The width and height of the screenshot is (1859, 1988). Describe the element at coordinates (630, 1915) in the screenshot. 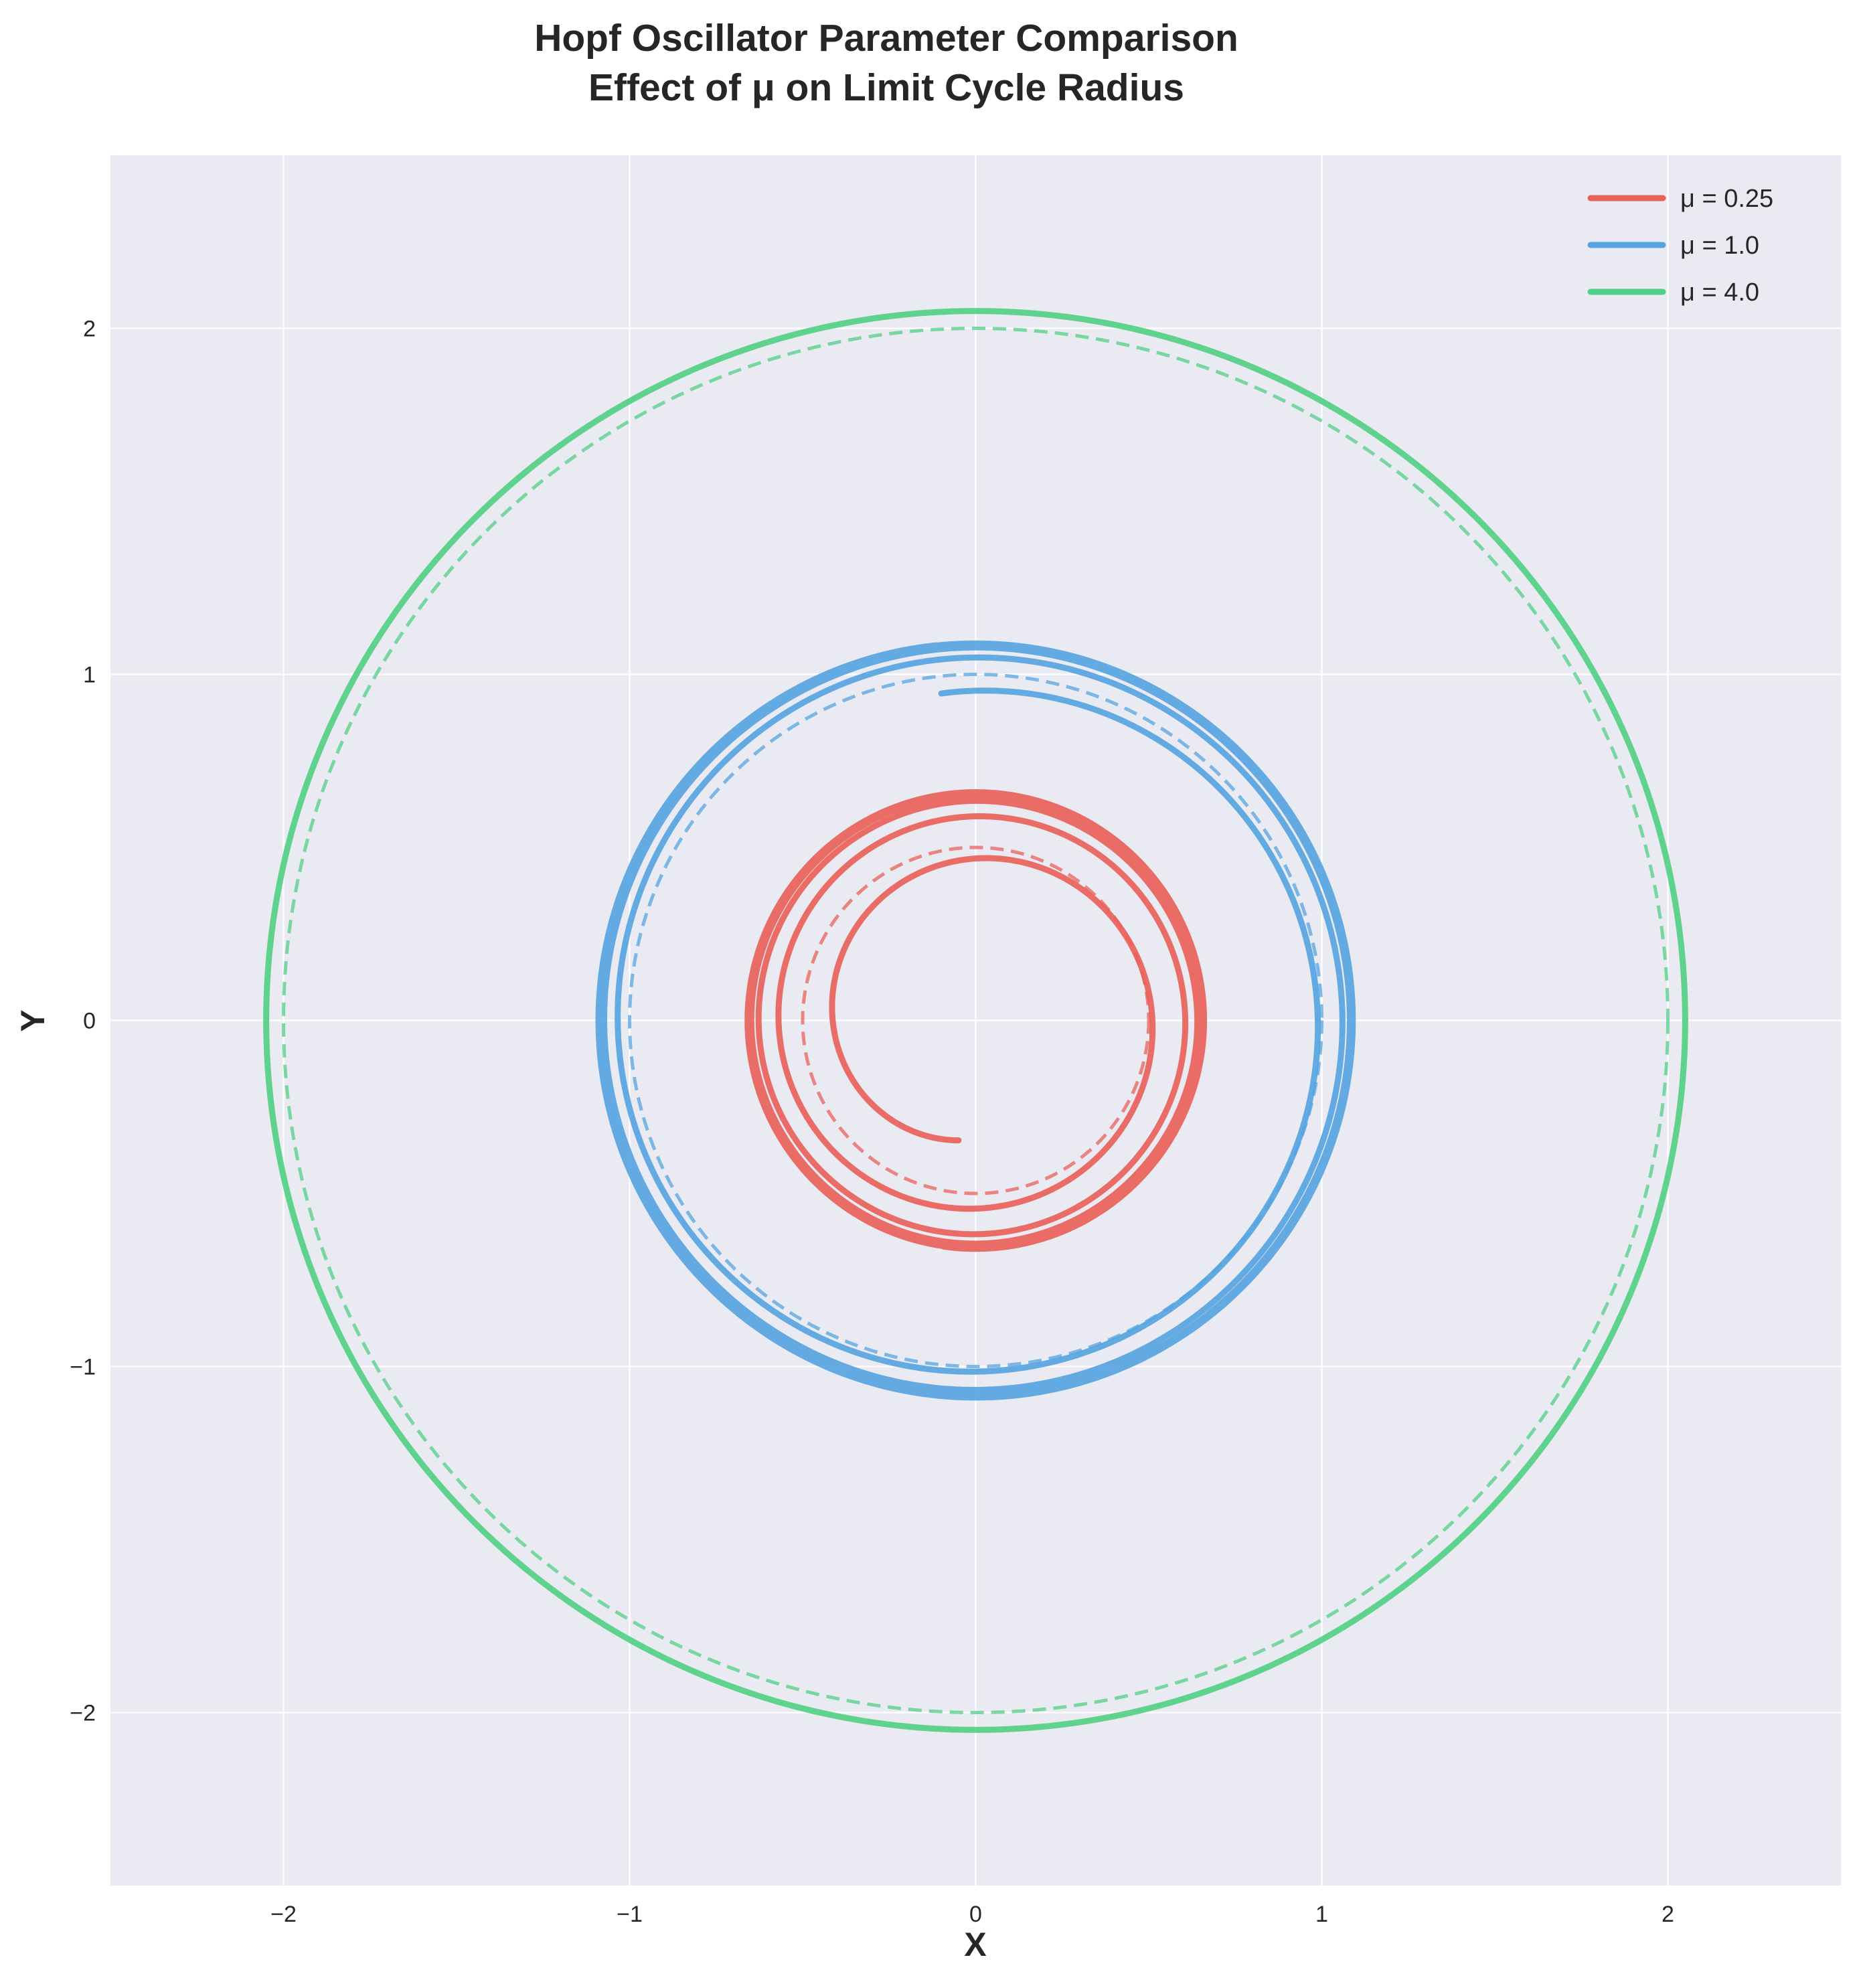

I see `x-tick-label-1: −1` at that location.